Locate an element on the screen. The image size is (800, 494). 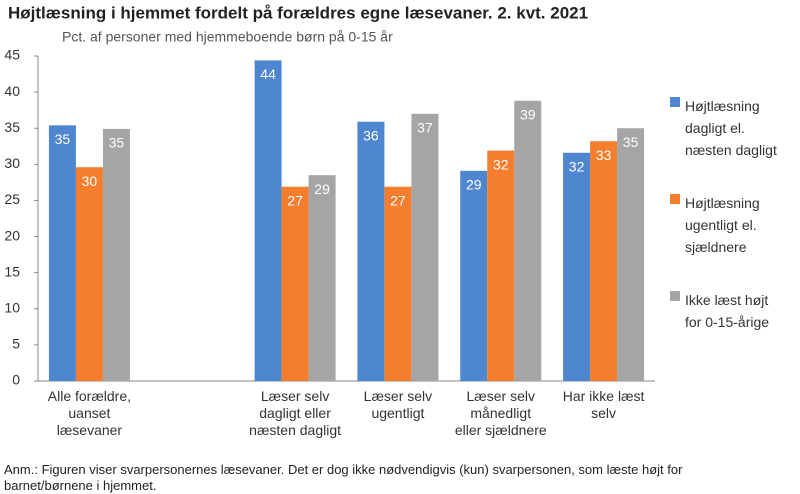
y-tick-label: 45 is located at coordinates (12, 55).